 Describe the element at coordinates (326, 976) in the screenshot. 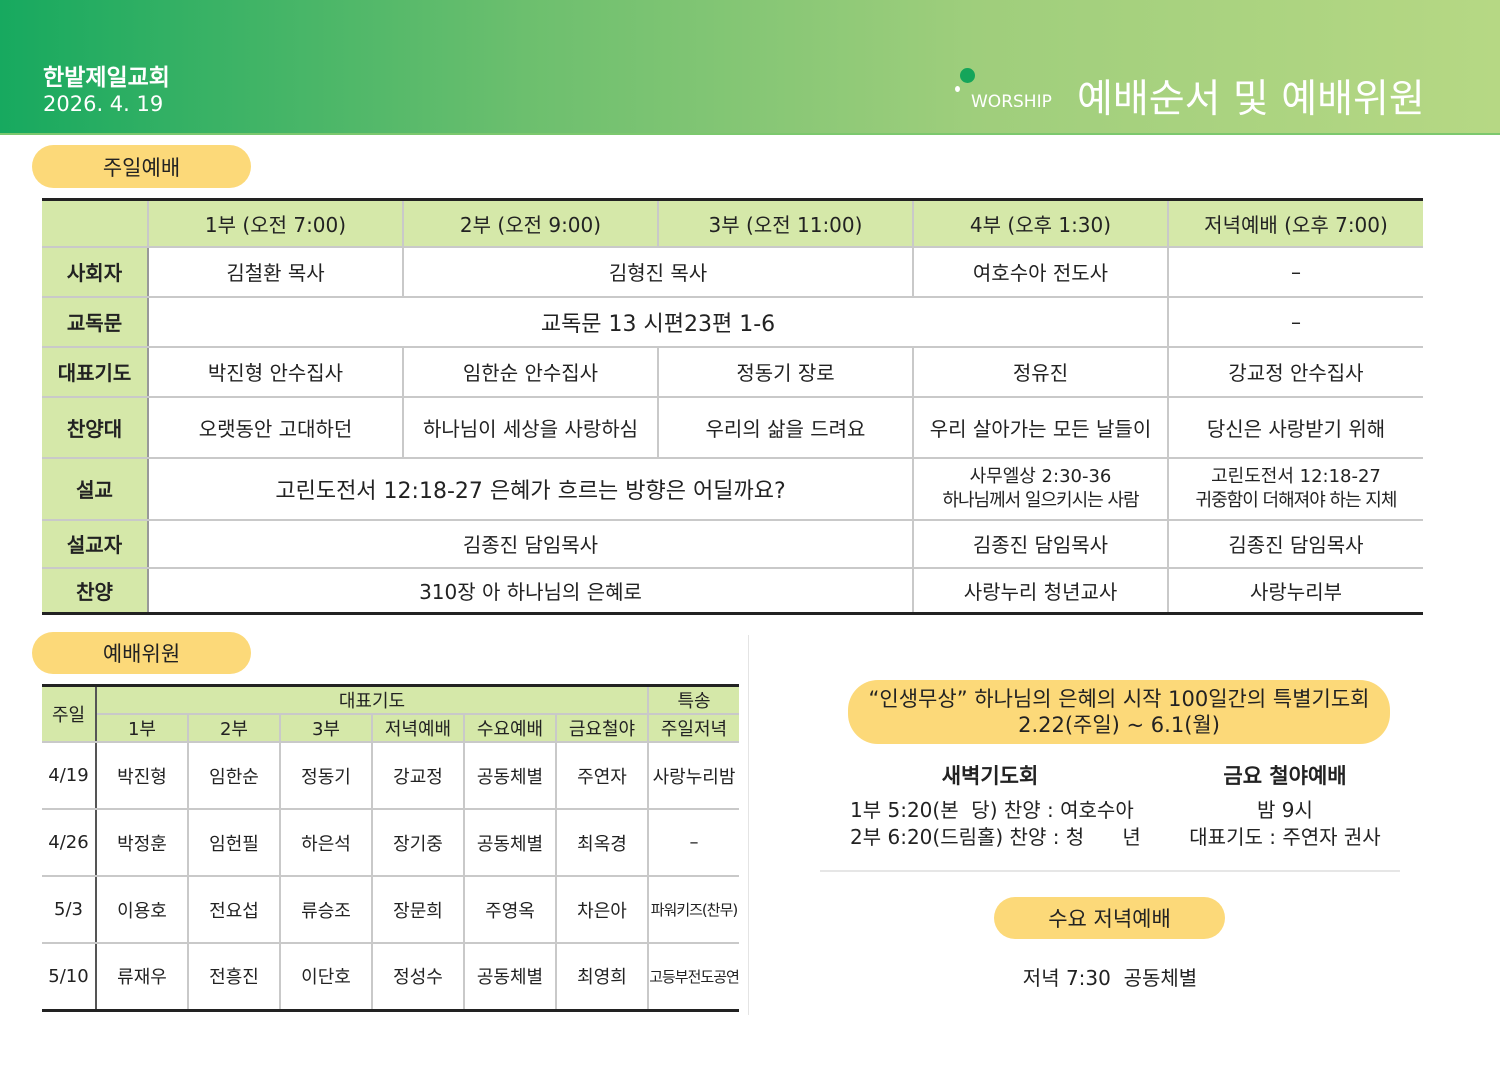

I see `cell: 이단호` at that location.